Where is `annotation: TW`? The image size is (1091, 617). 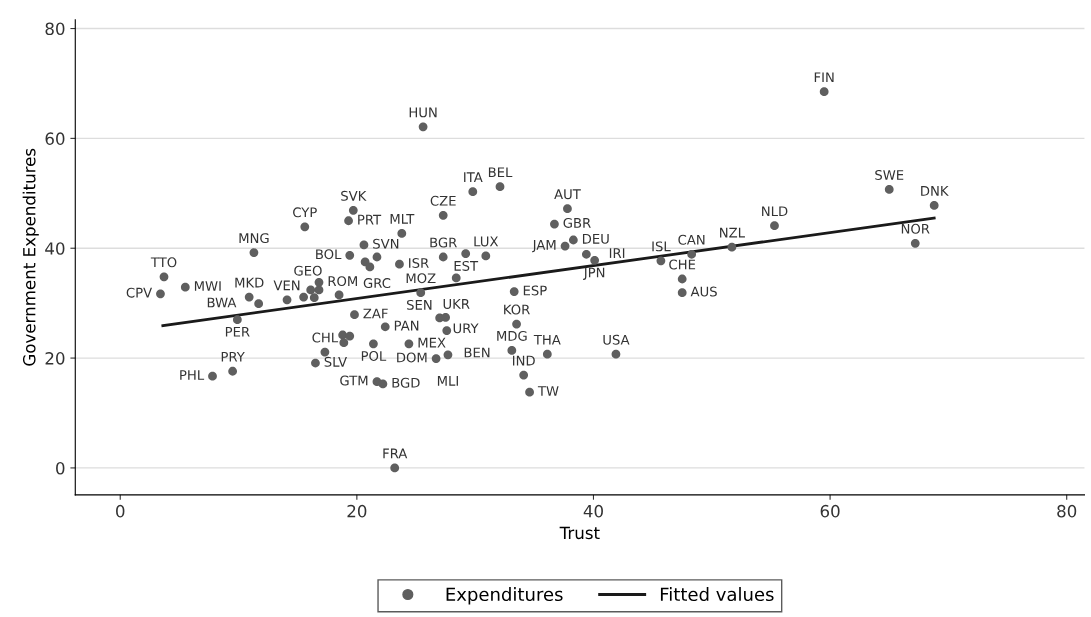
annotation: TW is located at coordinates (548, 391).